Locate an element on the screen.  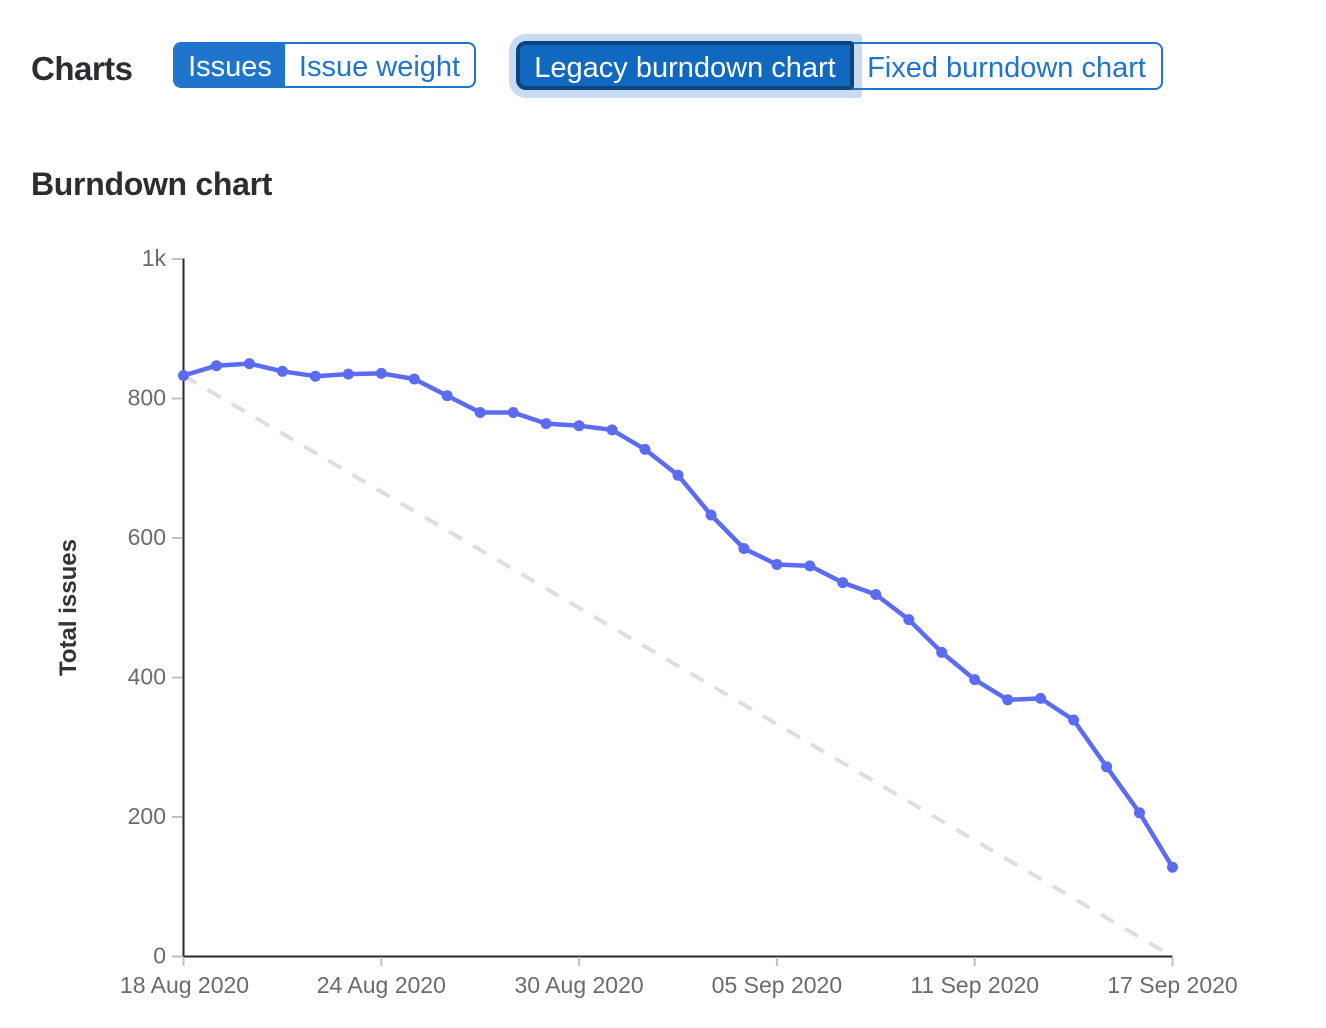
svg-text: 0 is located at coordinates (159, 956).